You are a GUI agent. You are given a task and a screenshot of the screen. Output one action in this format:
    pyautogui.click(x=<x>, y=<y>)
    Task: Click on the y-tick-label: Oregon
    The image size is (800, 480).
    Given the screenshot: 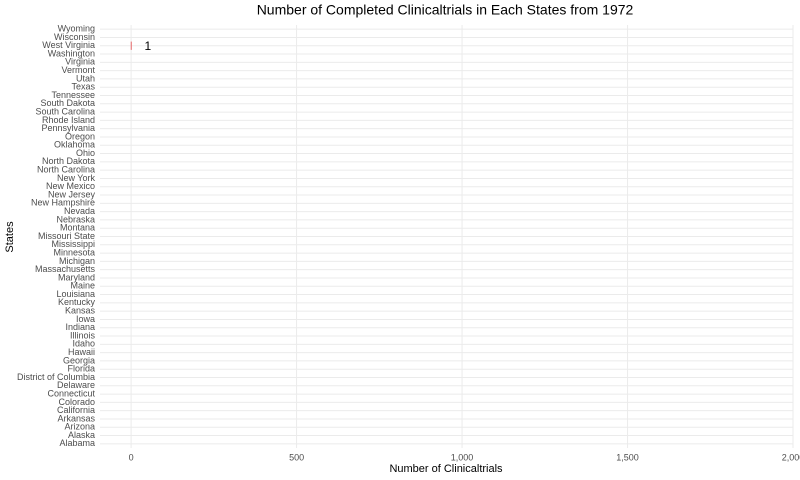 What is the action you would take?
    pyautogui.click(x=80, y=136)
    